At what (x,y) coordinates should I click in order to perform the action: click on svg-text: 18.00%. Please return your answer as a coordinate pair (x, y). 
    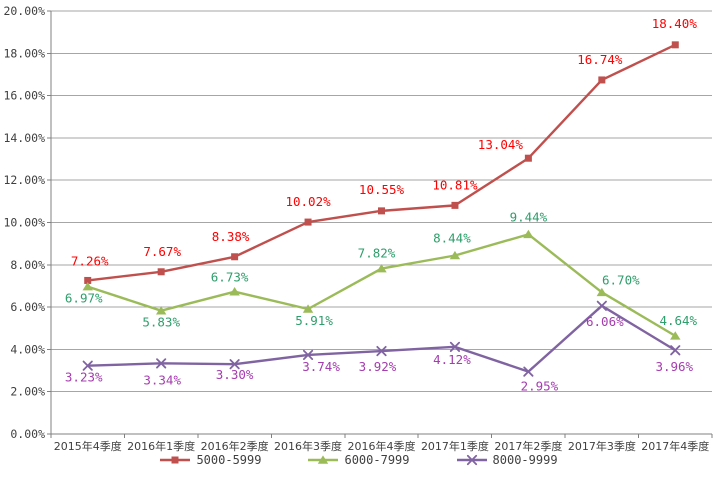
    Looking at the image, I should click on (24, 53).